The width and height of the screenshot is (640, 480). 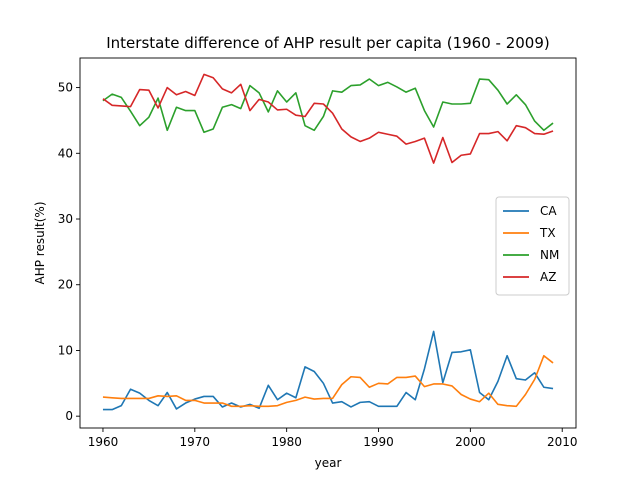 I want to click on y-tick-label: 40, so click(x=65, y=153).